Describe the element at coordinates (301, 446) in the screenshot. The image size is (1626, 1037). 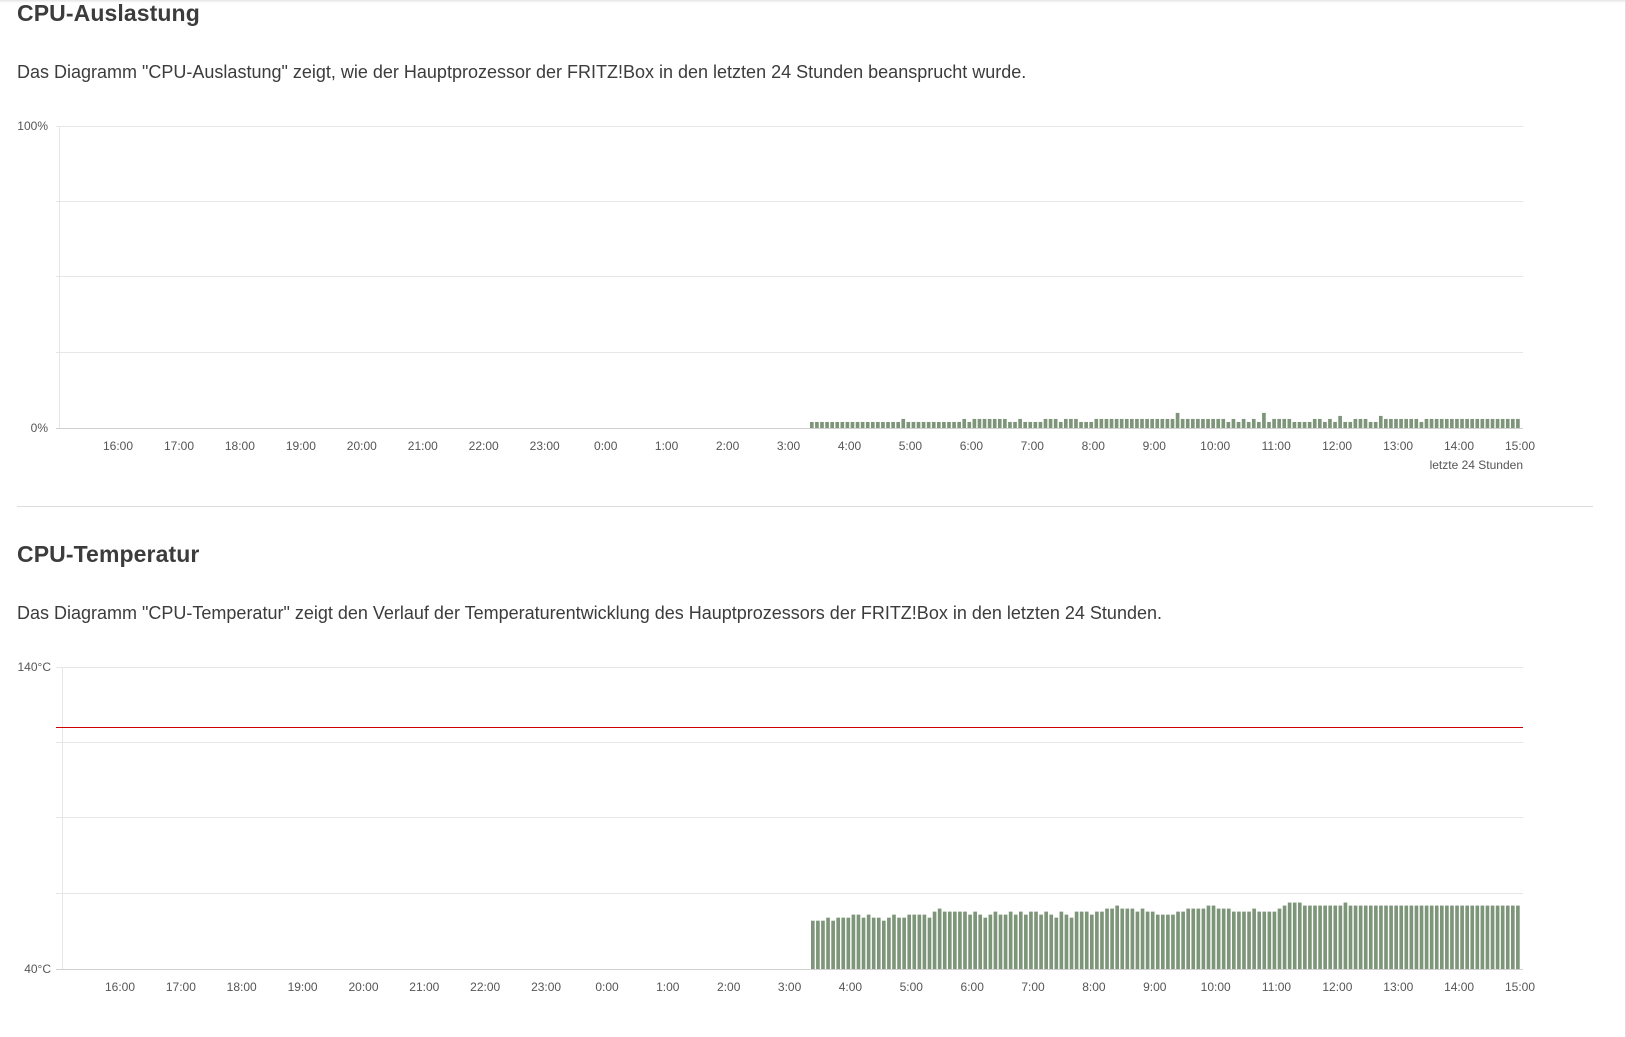
I see `x-tick-label: 19:00` at that location.